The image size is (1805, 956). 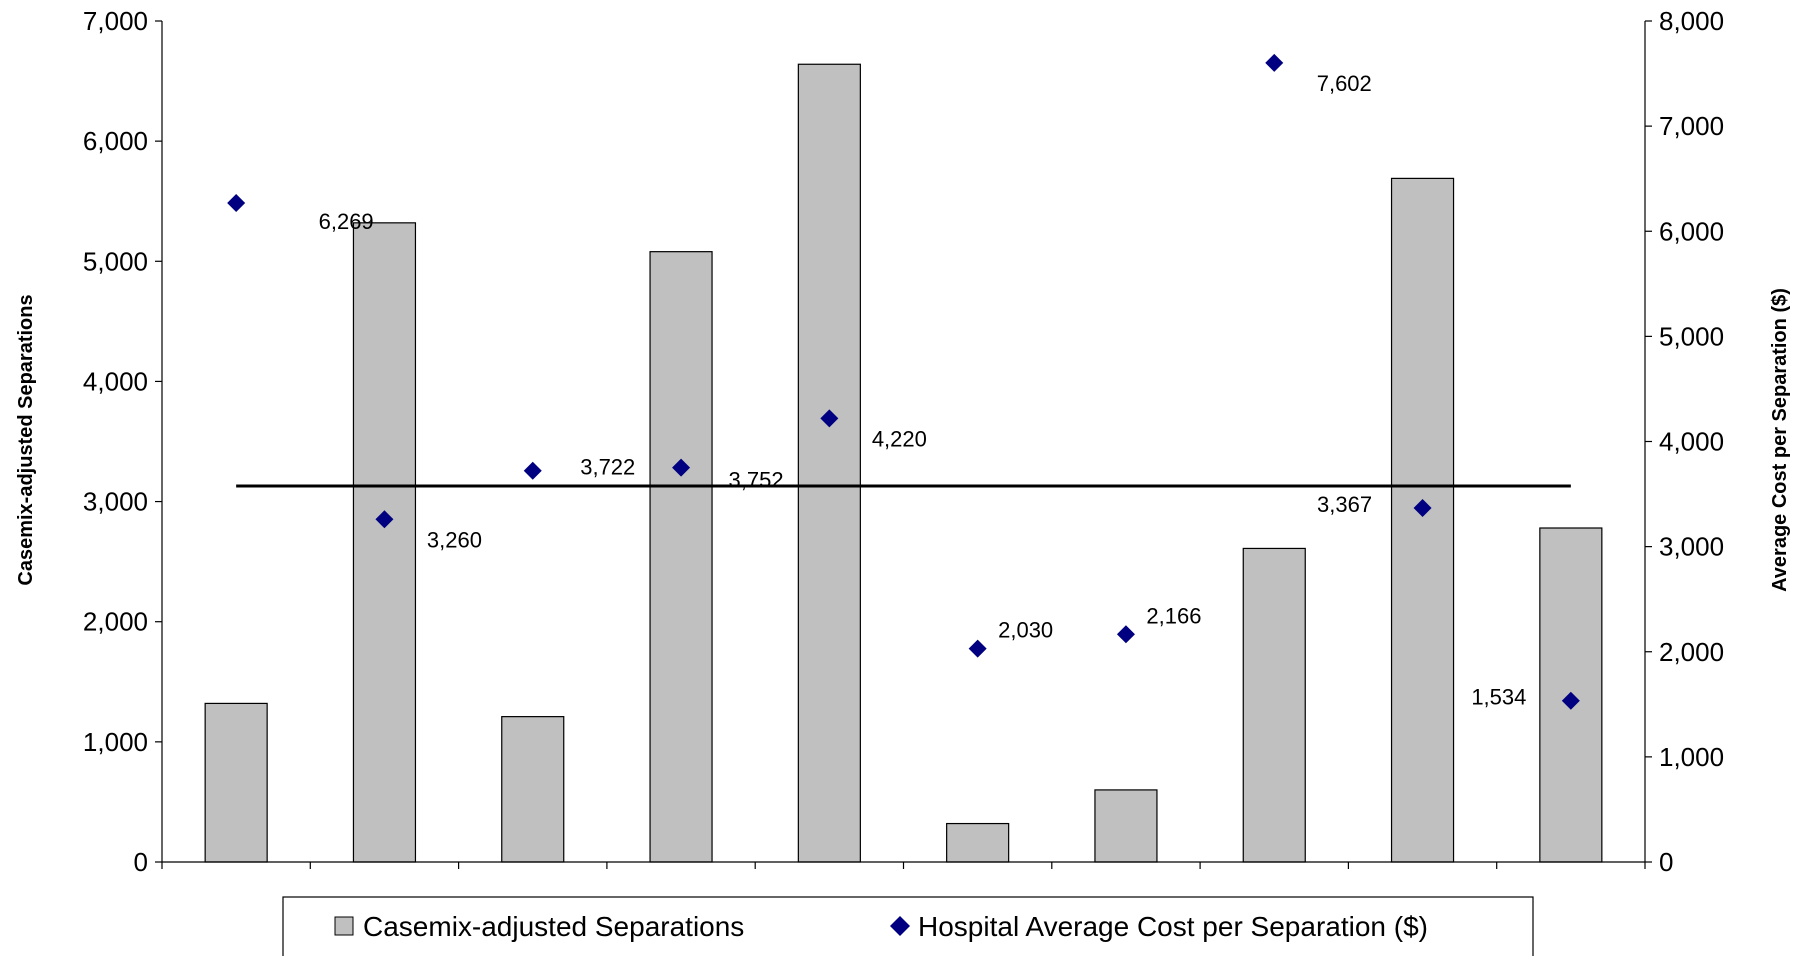 What do you see at coordinates (115, 381) in the screenshot?
I see `y-tick-left-label: 4,000` at bounding box center [115, 381].